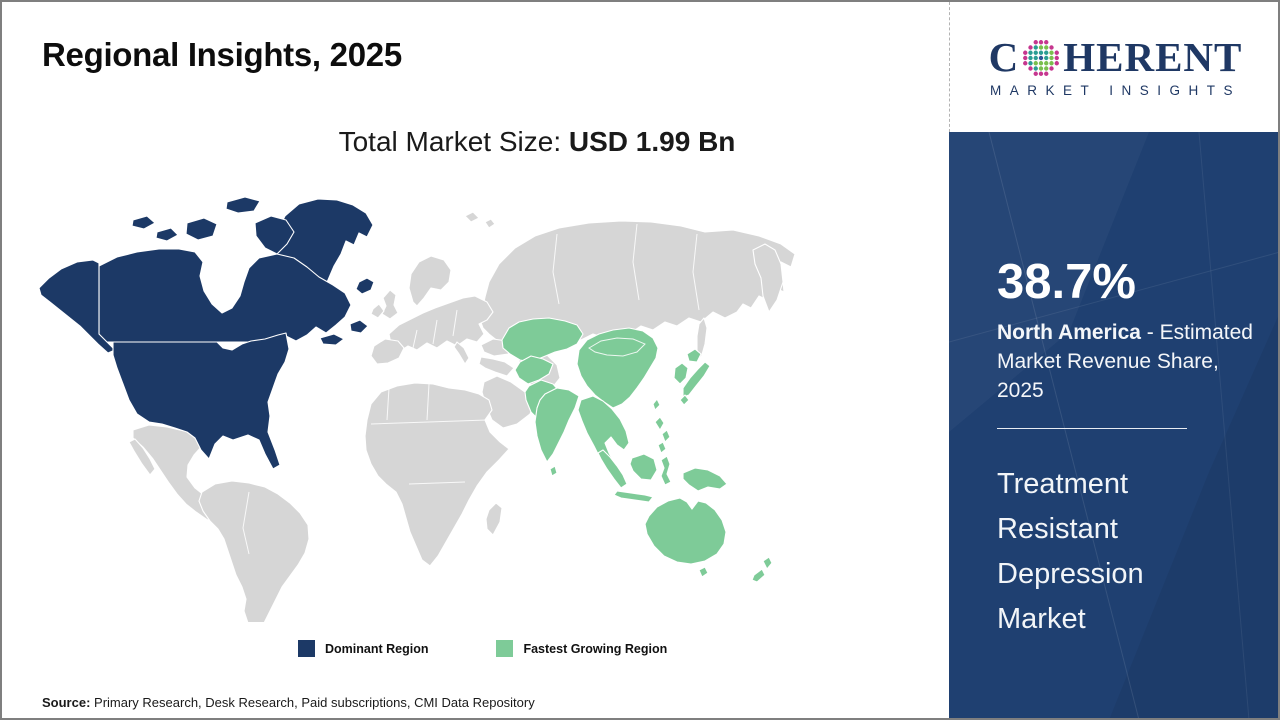  I want to click on source-label: Source:, so click(66, 702).